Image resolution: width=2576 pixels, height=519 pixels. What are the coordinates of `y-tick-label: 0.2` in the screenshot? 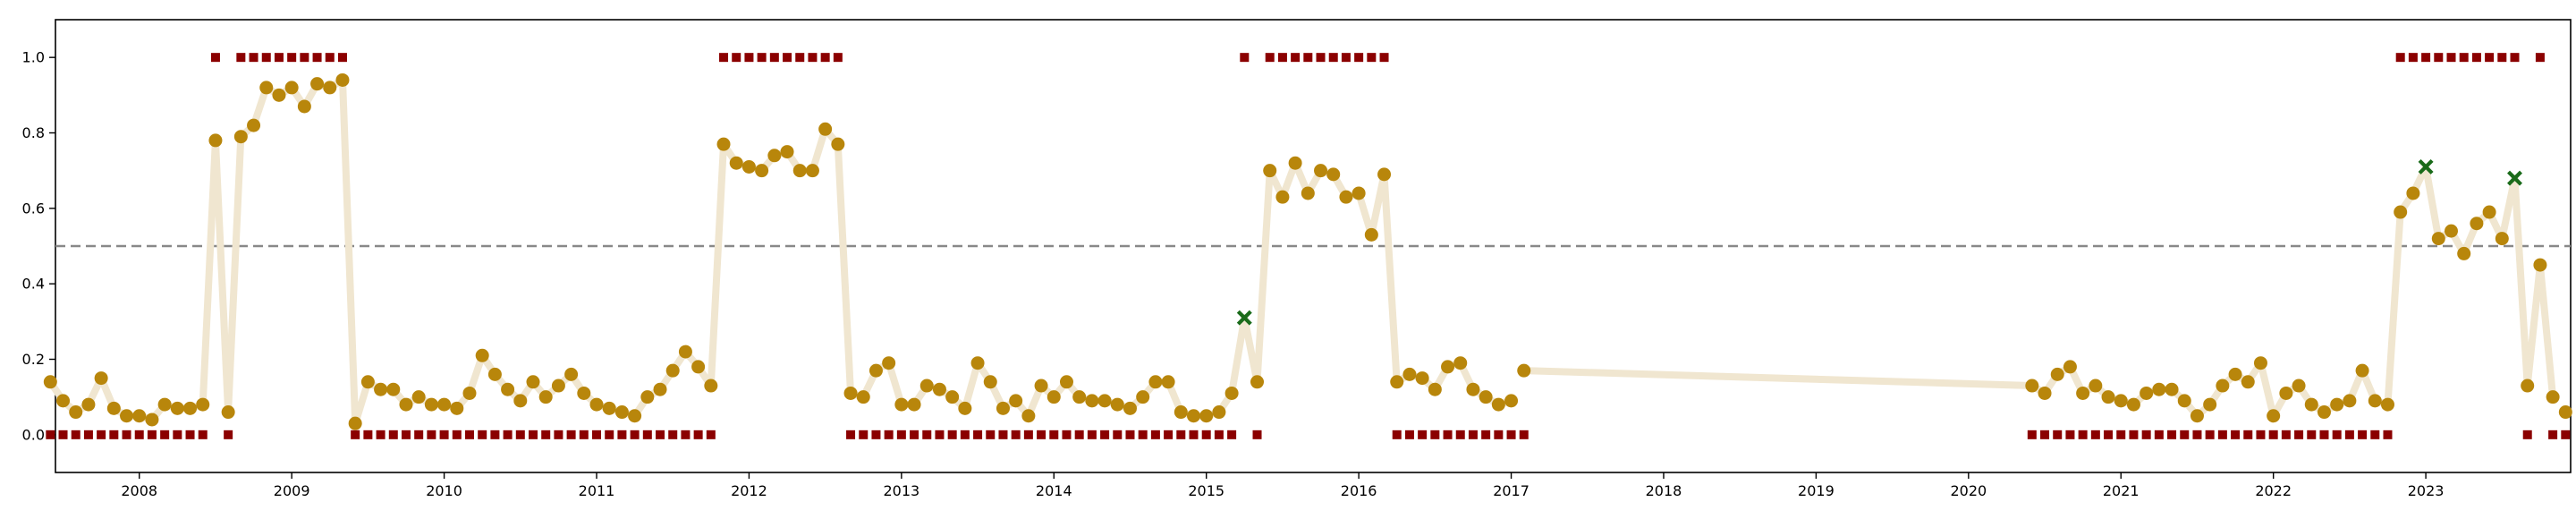 It's located at (33, 359).